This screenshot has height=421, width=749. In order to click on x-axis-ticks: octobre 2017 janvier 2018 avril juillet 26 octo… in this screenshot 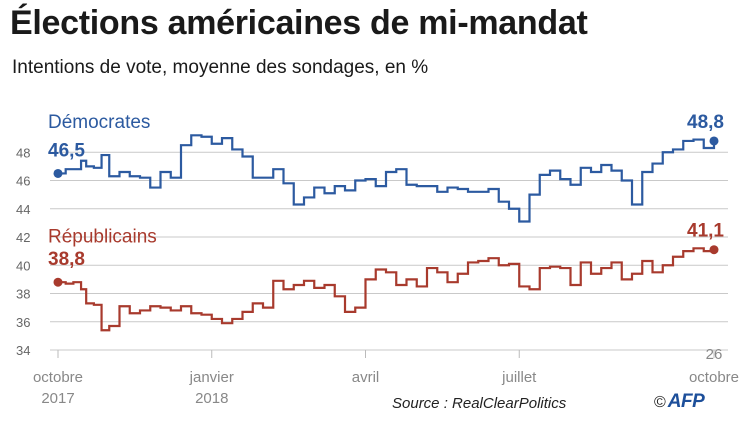, I will do `click(386, 376)`.